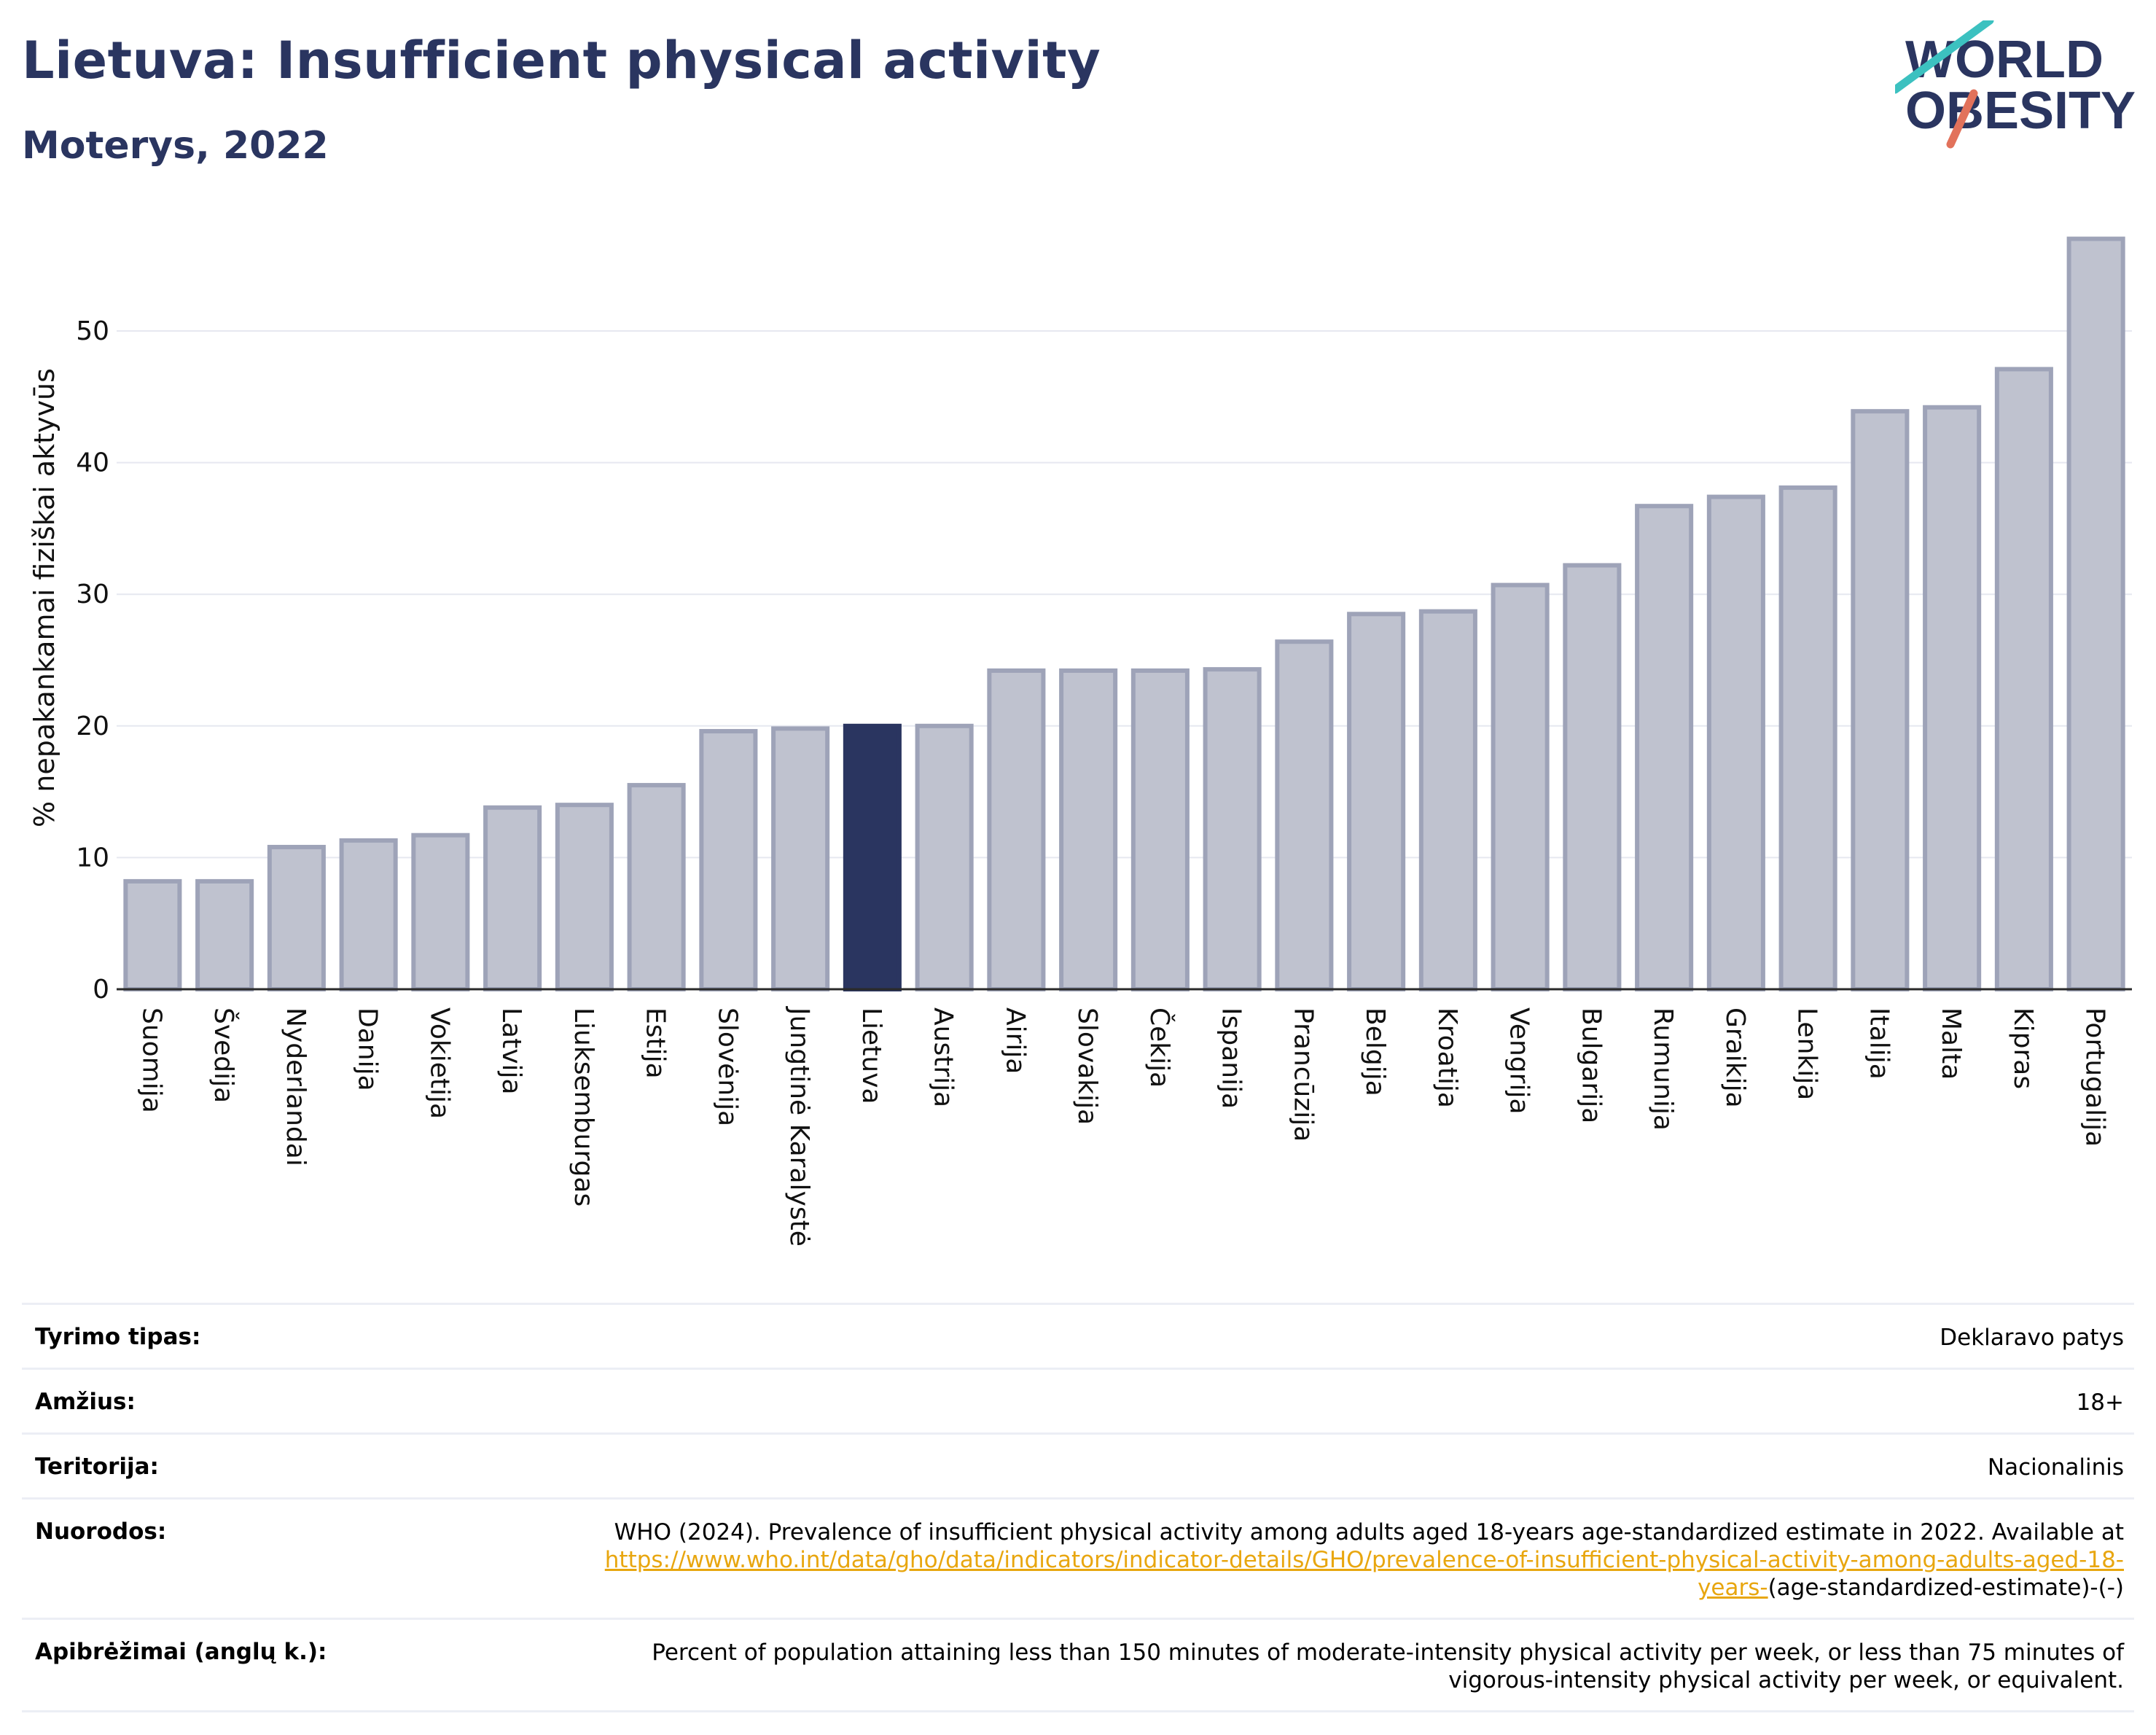 Image resolution: width=2156 pixels, height=1735 pixels. Describe the element at coordinates (97, 1467) in the screenshot. I see `territory-label: Teritorija:` at that location.